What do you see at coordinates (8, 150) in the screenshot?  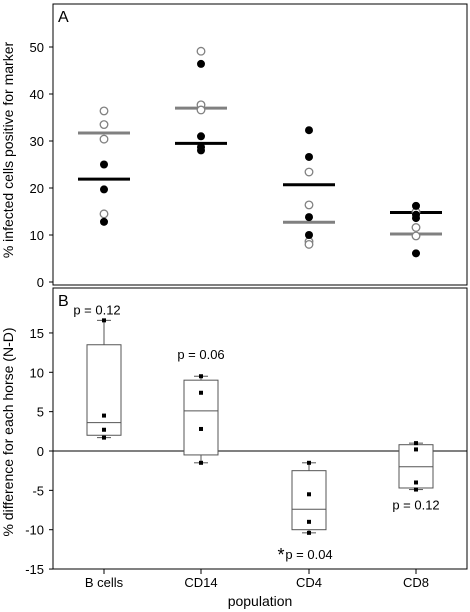 I see `panel-a-y-axis-label: % infected cells positive for marker` at bounding box center [8, 150].